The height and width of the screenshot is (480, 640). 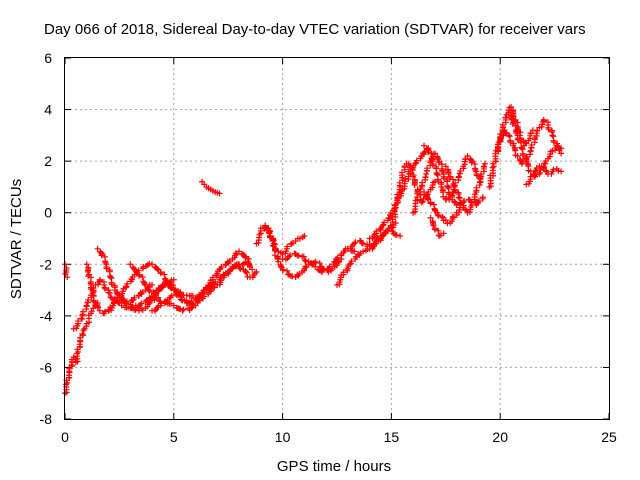 What do you see at coordinates (609, 437) in the screenshot?
I see `x-tick-label: 25` at bounding box center [609, 437].